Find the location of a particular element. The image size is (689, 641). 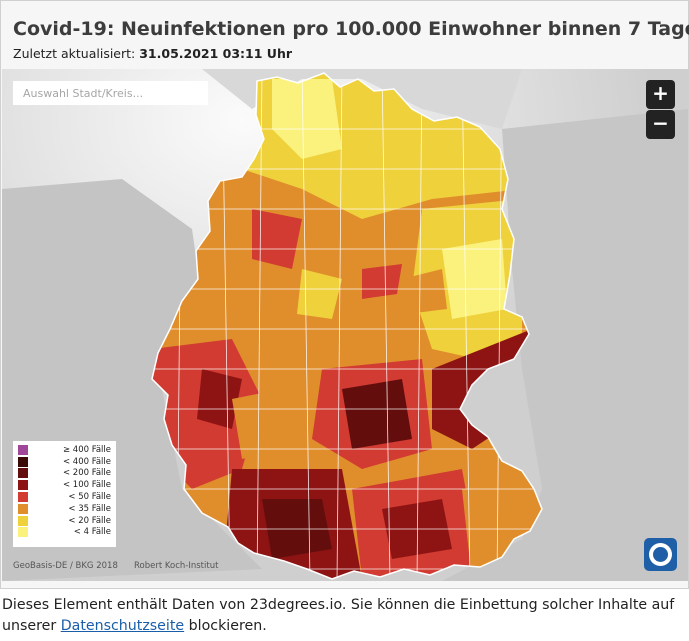

legend-label: < 35 Fälle is located at coordinates (89, 508).